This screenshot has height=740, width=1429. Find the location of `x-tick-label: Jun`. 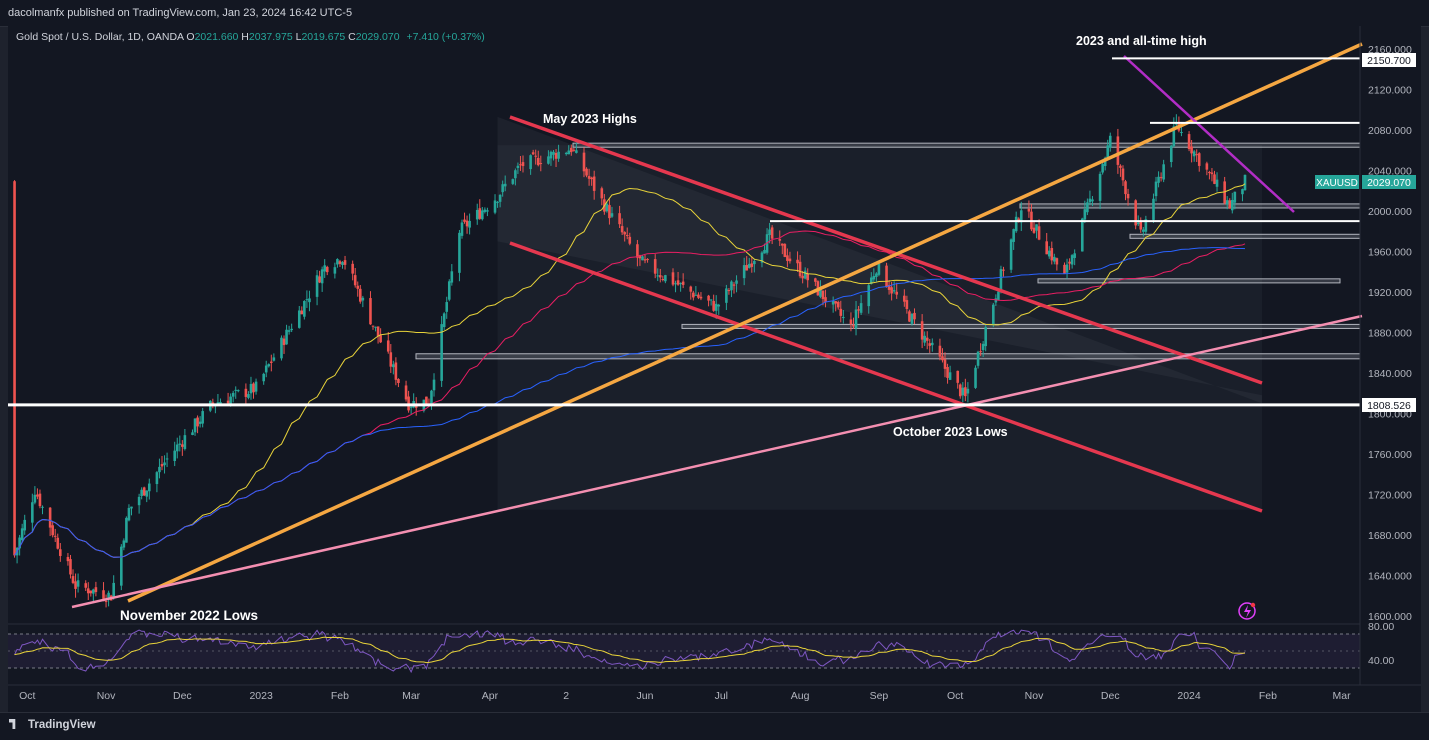

x-tick-label: Jun is located at coordinates (645, 696).